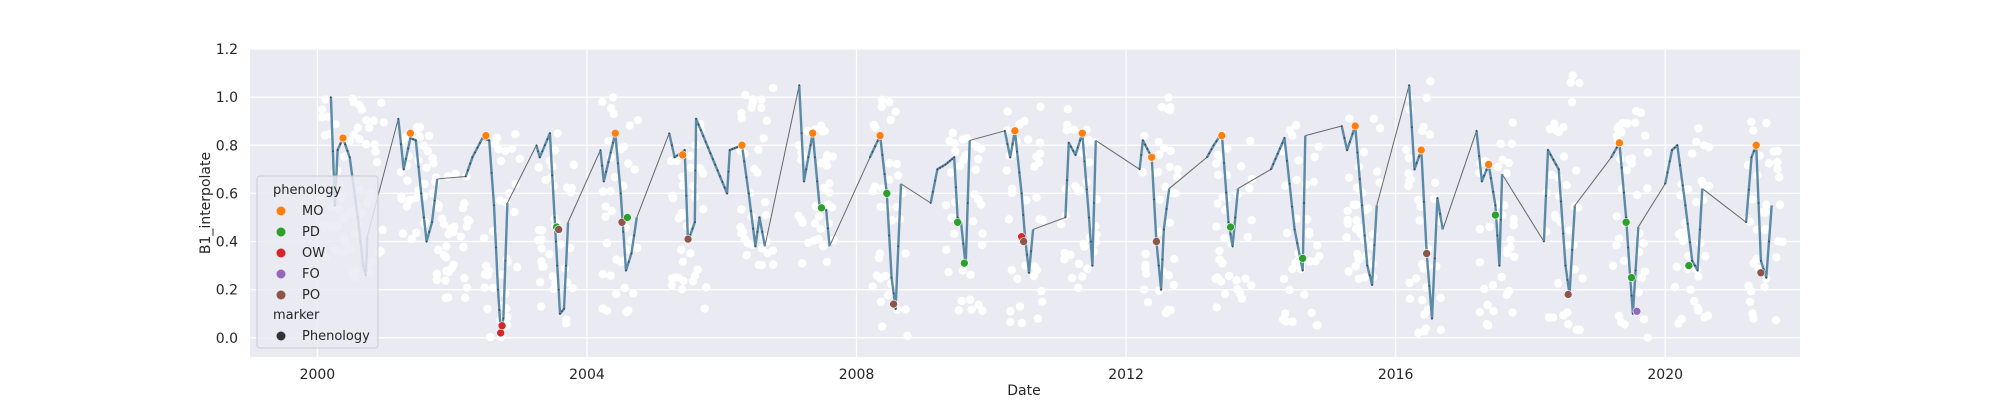 This screenshot has height=400, width=2000. What do you see at coordinates (1023, 391) in the screenshot?
I see `x-axis-label: Date` at bounding box center [1023, 391].